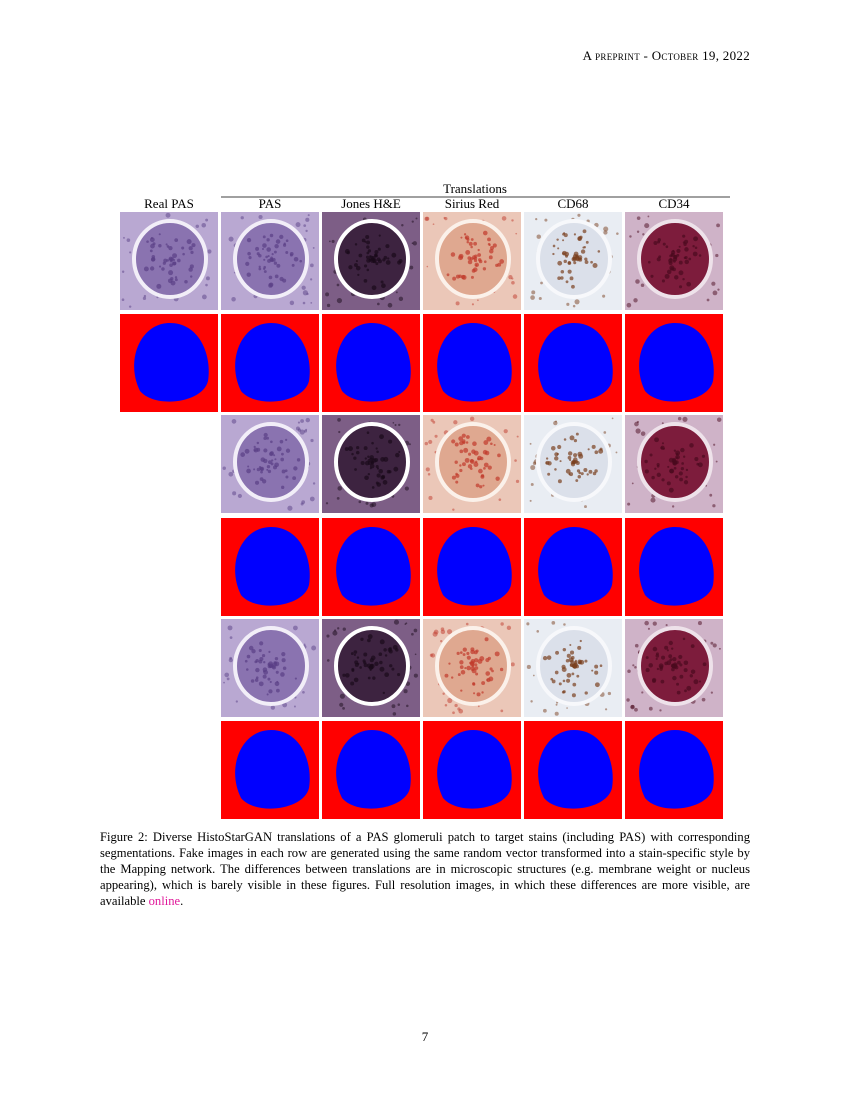  I want to click on caption-link: online, so click(164, 901).